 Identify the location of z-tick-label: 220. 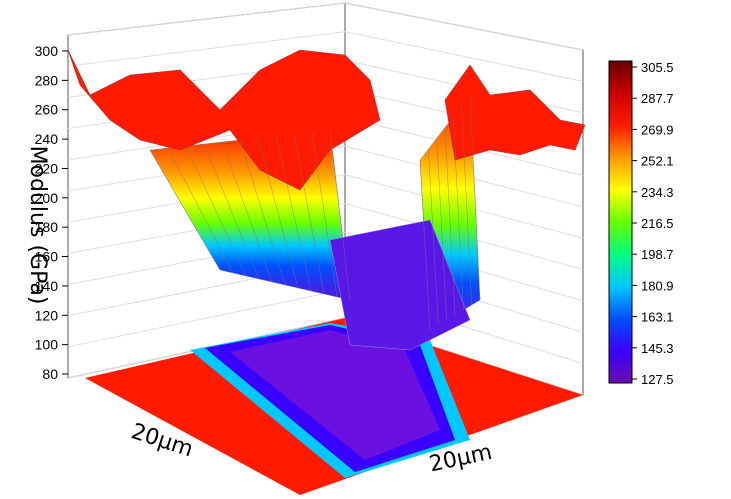
(47, 168).